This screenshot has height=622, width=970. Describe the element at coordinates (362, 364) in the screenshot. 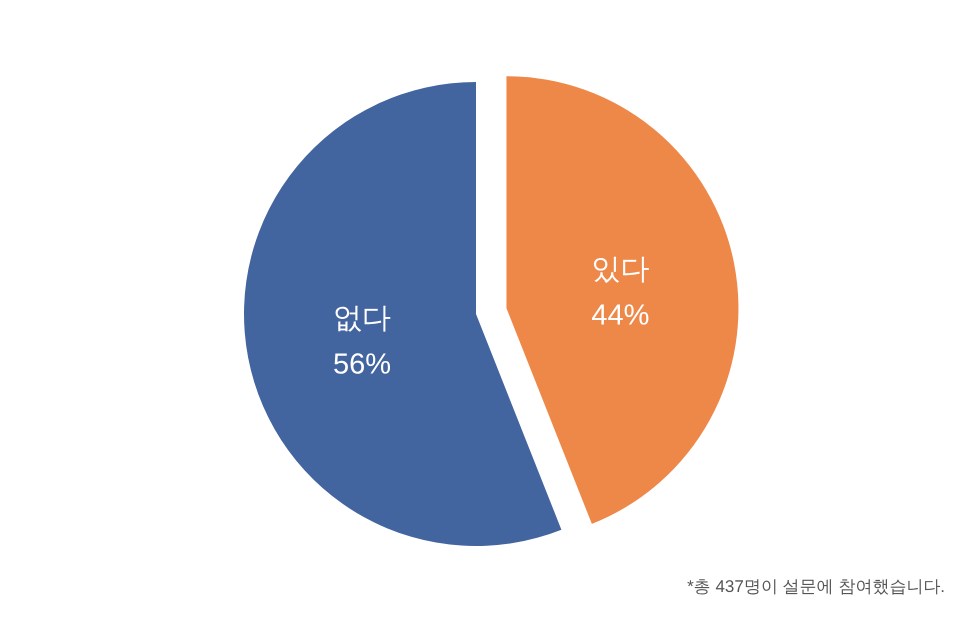

I see `data-label: 56%` at that location.